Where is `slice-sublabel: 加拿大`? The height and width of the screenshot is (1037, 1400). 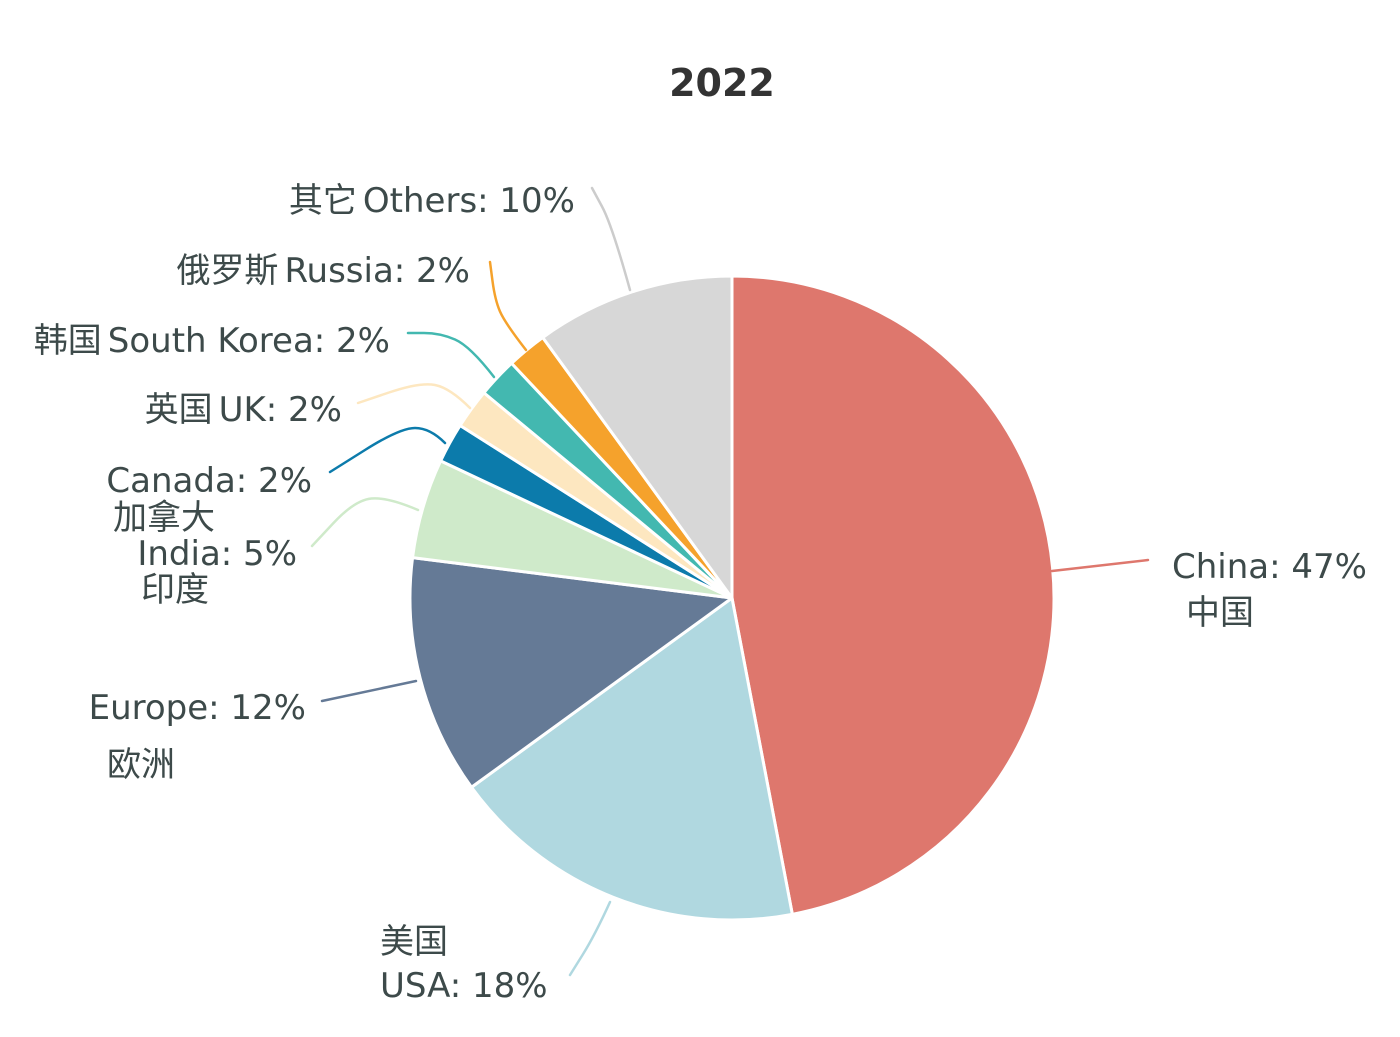 slice-sublabel: 加拿大 is located at coordinates (164, 518).